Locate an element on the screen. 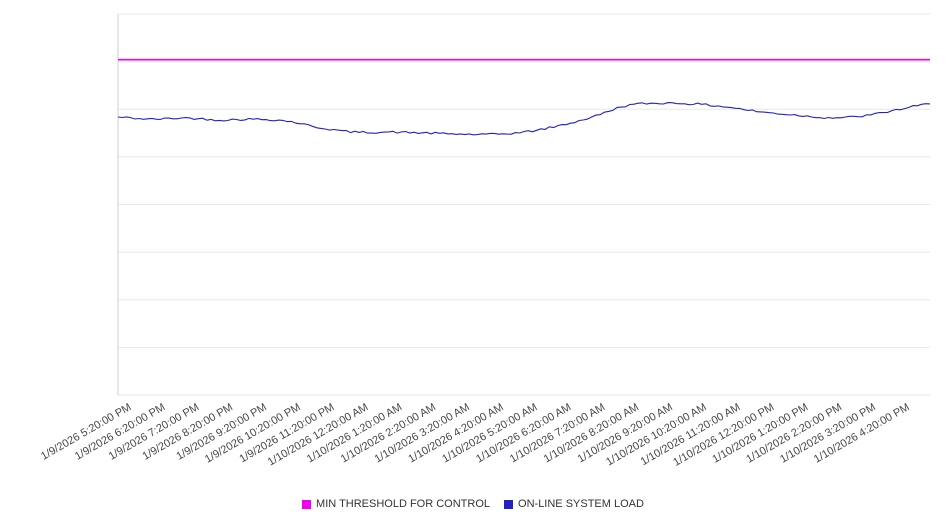 Image resolution: width=946 pixels, height=526 pixels. legend-item-system-load: ON-LINE SYSTEM LOAD is located at coordinates (574, 504).